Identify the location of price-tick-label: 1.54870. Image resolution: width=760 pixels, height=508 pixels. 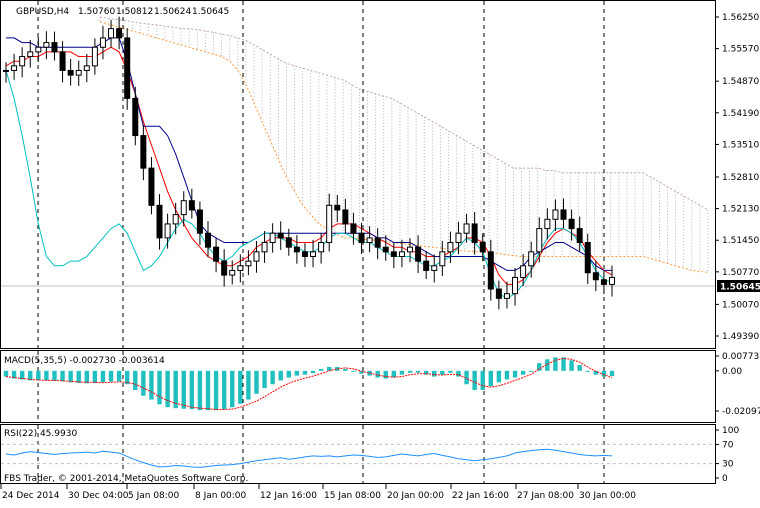
(740, 82).